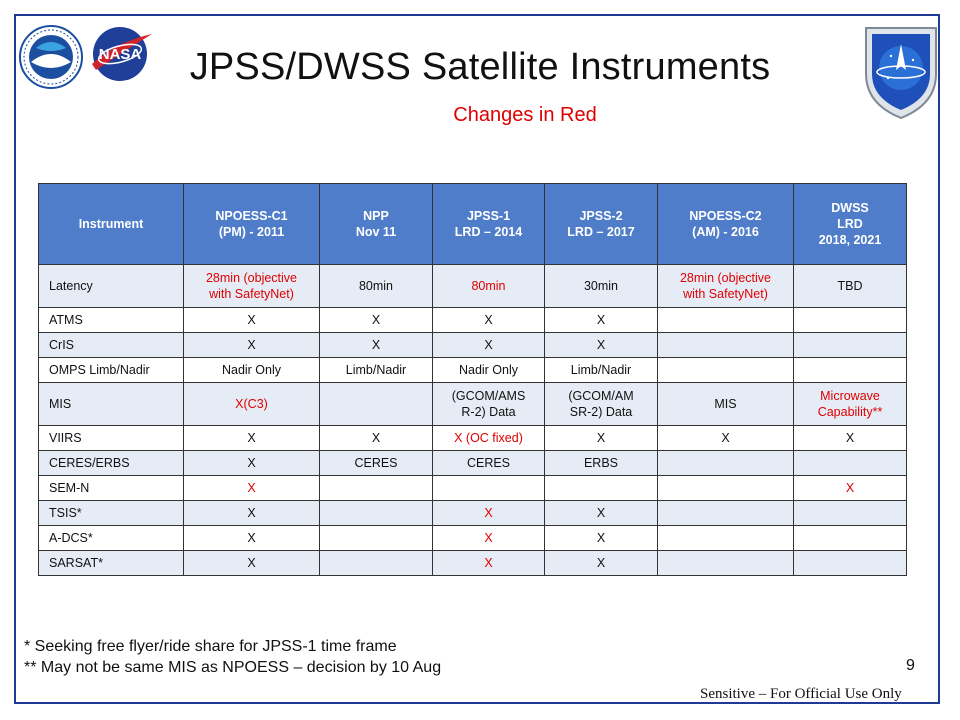 This screenshot has height=720, width=960. I want to click on table-cell: X (OC fixed), so click(489, 438).